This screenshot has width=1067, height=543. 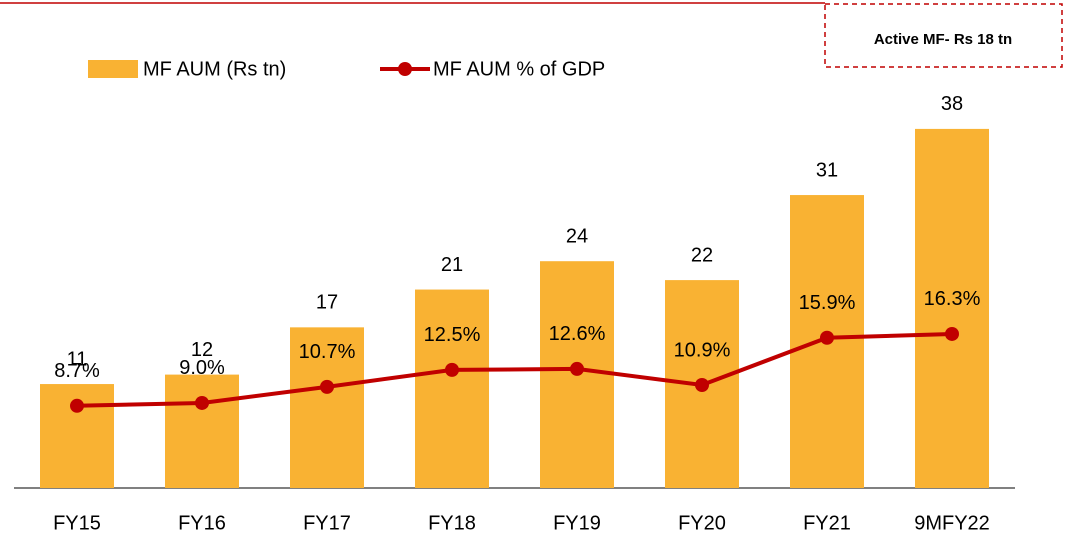 What do you see at coordinates (327, 352) in the screenshot?
I see `line-value-label: 10.7%` at bounding box center [327, 352].